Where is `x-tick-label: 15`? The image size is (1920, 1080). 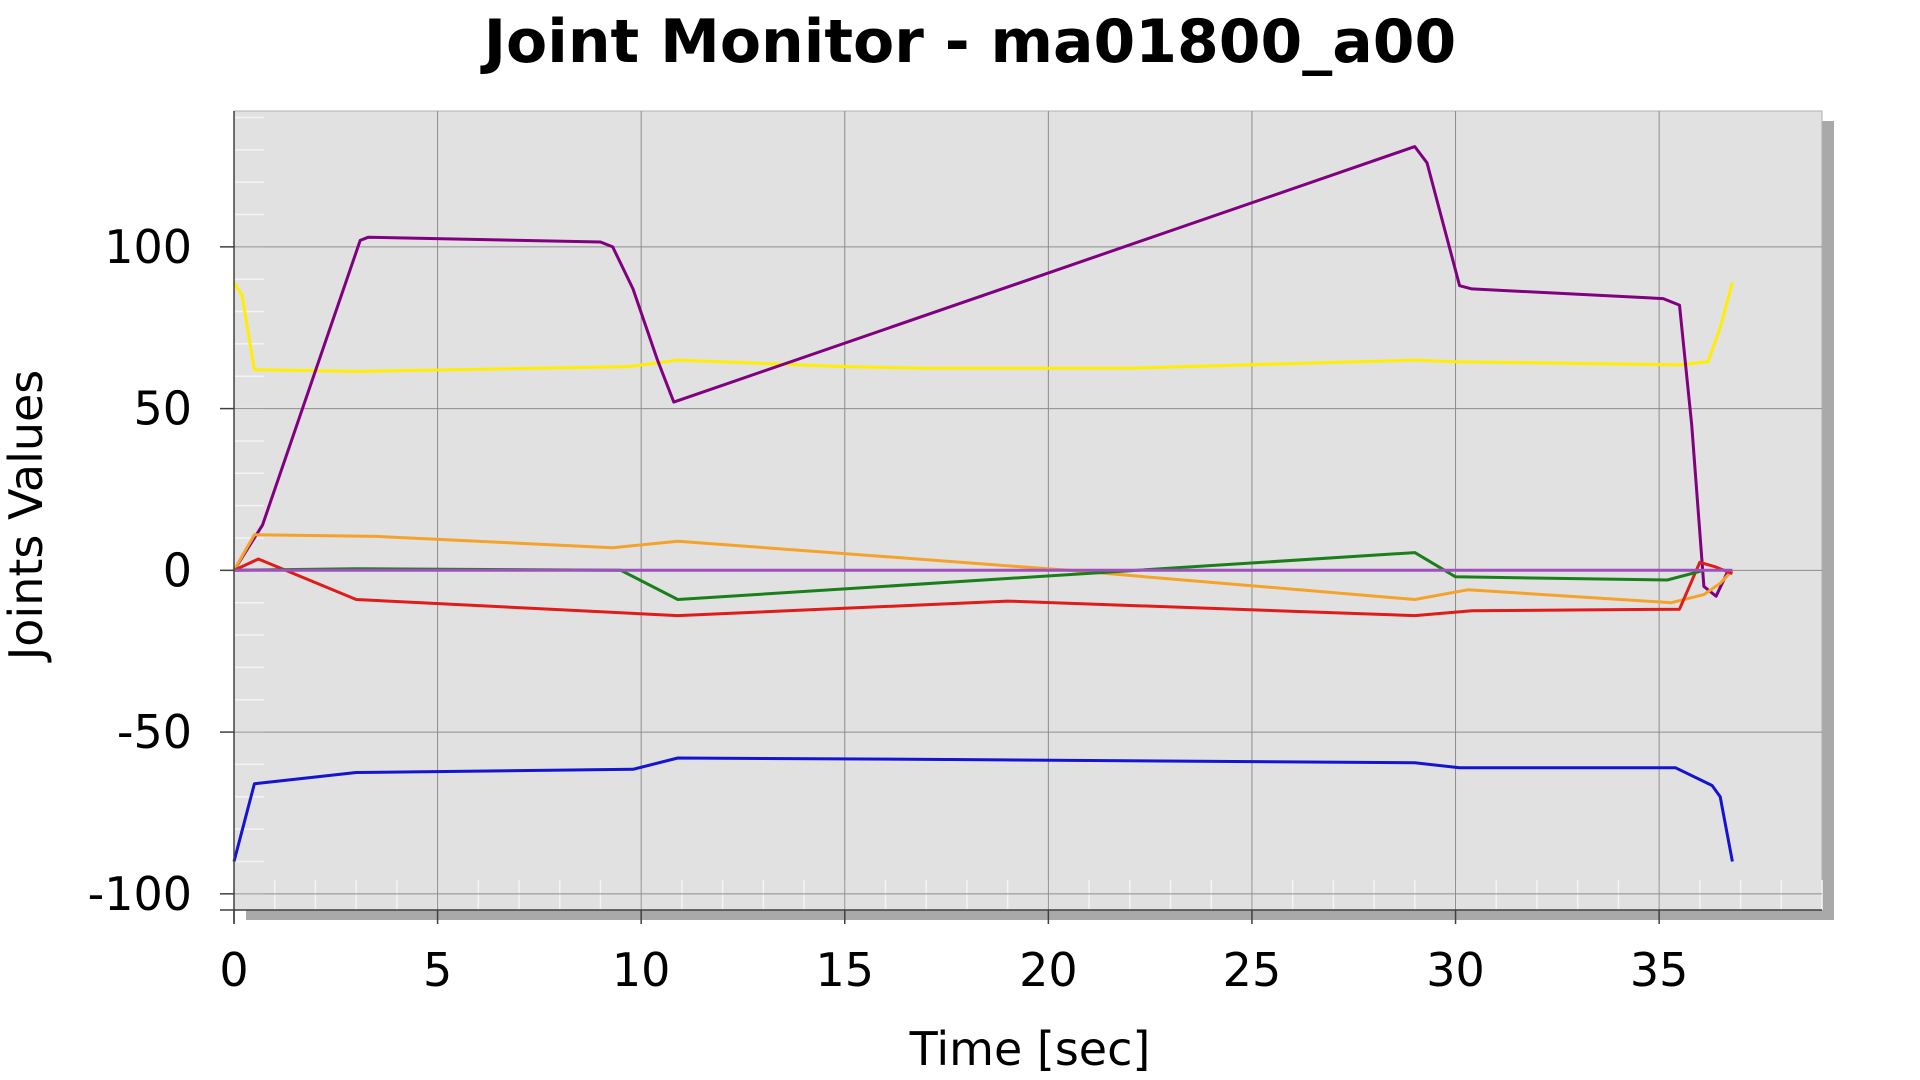
x-tick-label: 15 is located at coordinates (844, 970).